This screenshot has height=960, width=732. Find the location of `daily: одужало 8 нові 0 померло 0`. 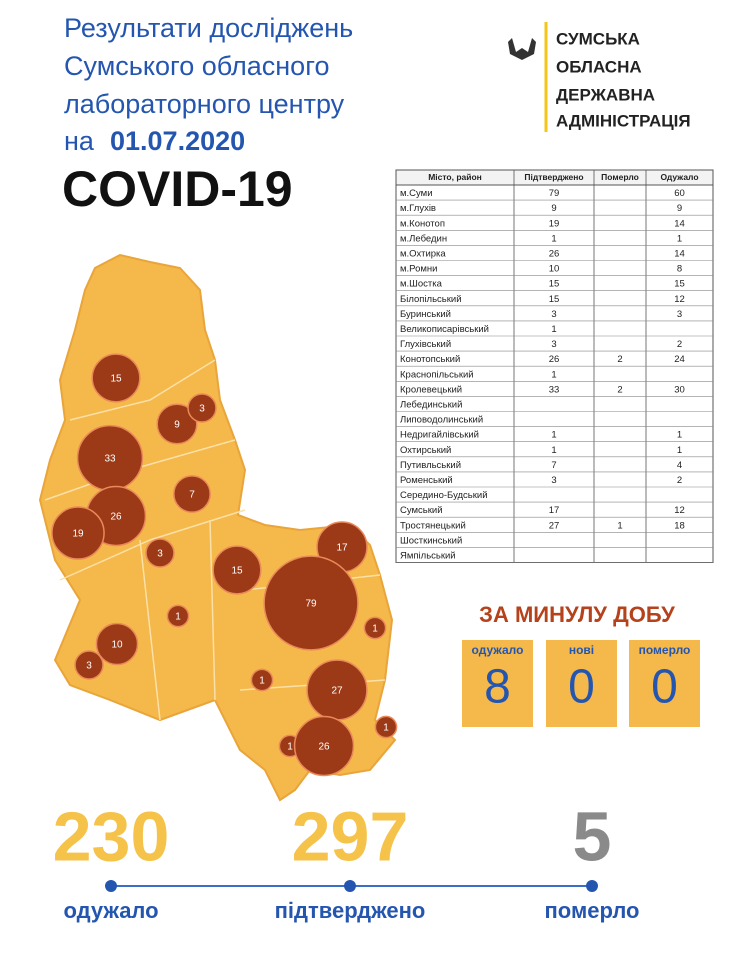

daily: одужало 8 нові 0 померло 0 is located at coordinates (581, 683).